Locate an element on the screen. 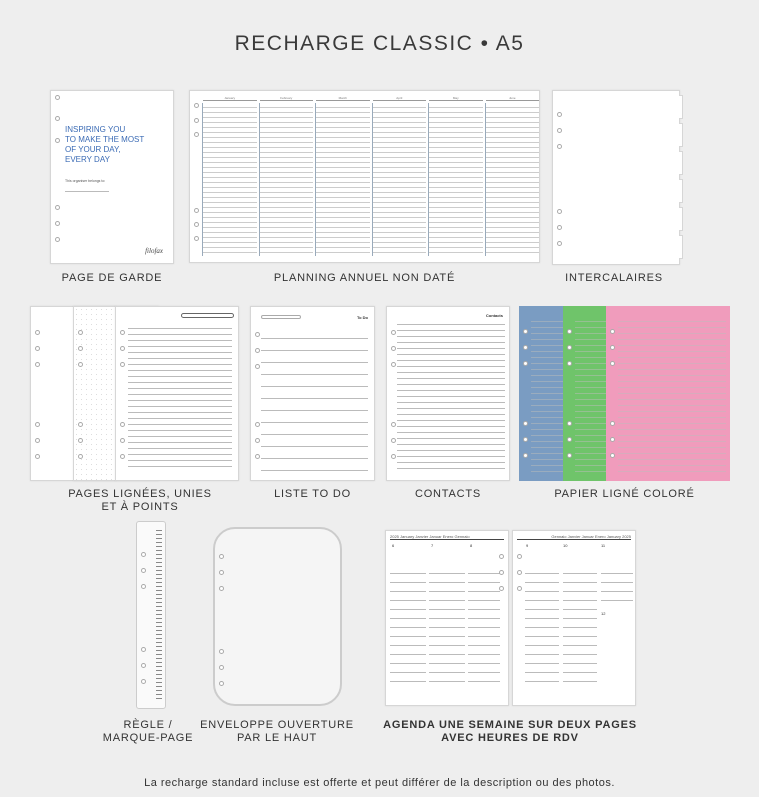 This screenshot has width=759, height=797. label-line: PAR LE HAUT is located at coordinates (277, 738).